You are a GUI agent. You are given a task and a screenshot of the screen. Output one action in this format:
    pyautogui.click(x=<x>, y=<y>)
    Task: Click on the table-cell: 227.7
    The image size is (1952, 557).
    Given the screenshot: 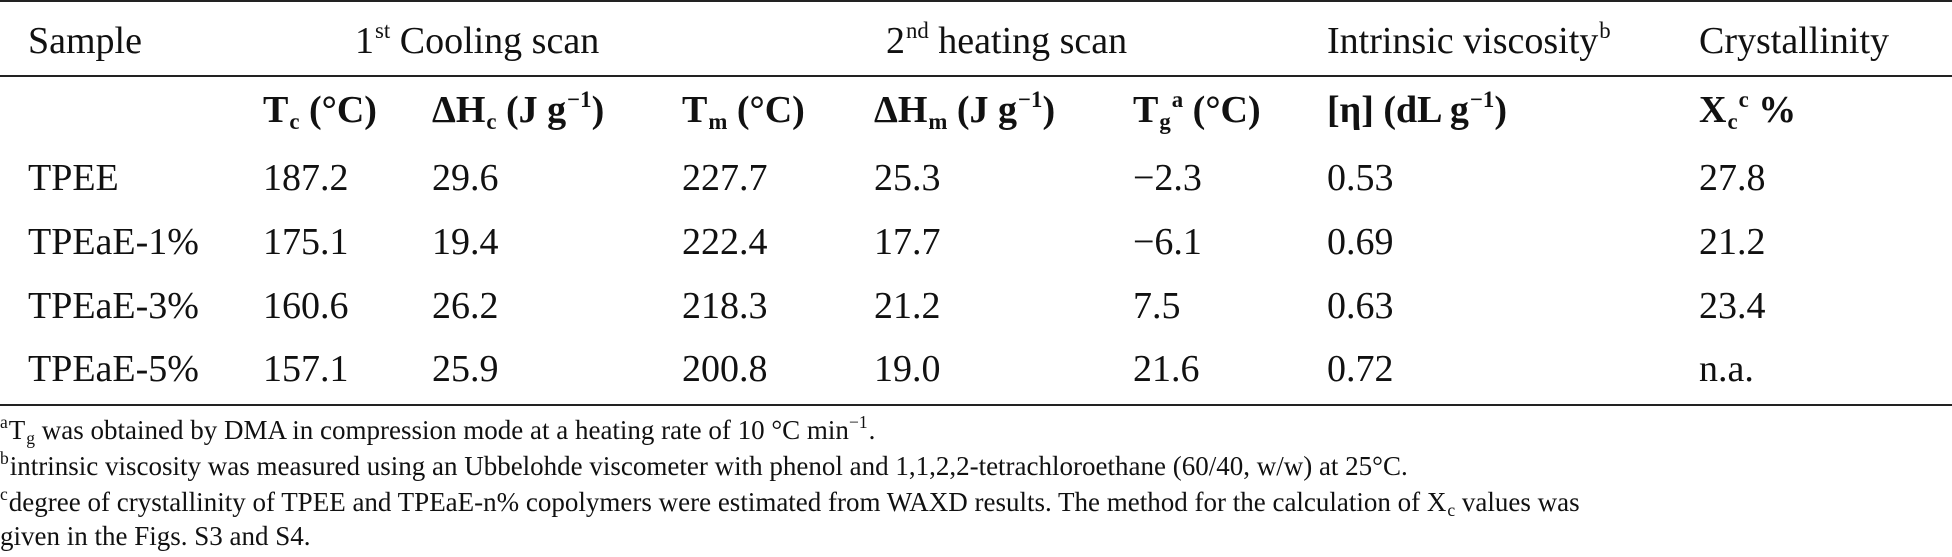 What is the action you would take?
    pyautogui.click(x=725, y=178)
    